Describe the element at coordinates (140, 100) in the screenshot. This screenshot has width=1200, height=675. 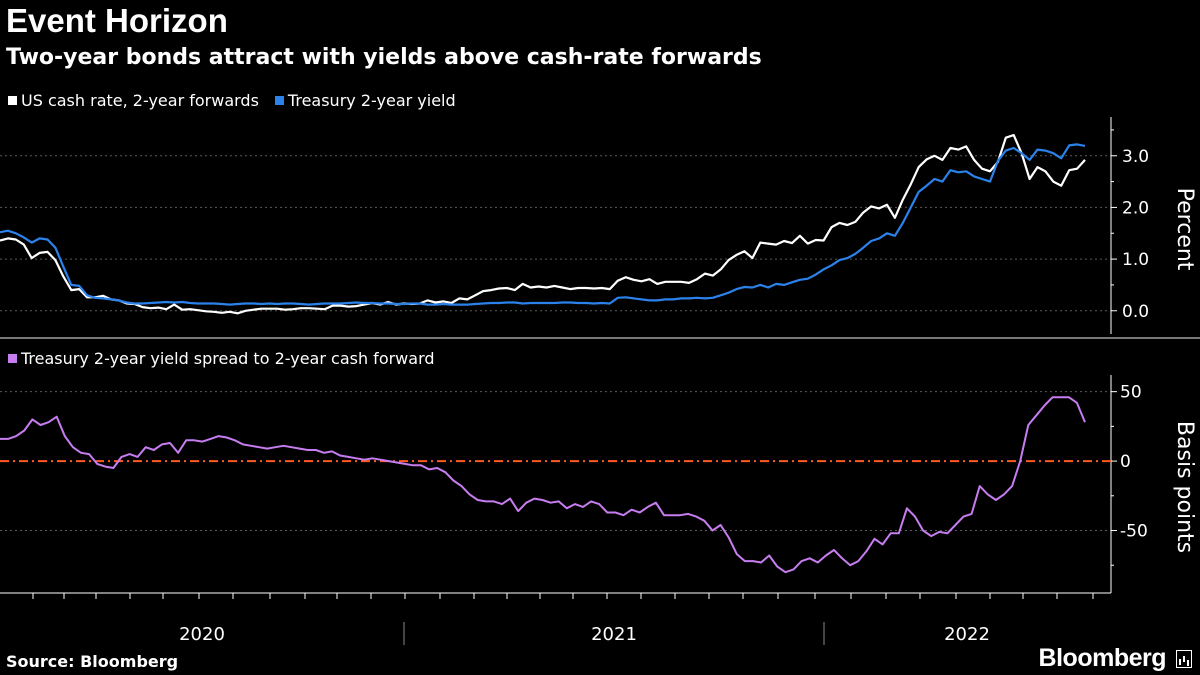
I see `legend-label-cash-rate: US cash rate, 2-year forwards` at that location.